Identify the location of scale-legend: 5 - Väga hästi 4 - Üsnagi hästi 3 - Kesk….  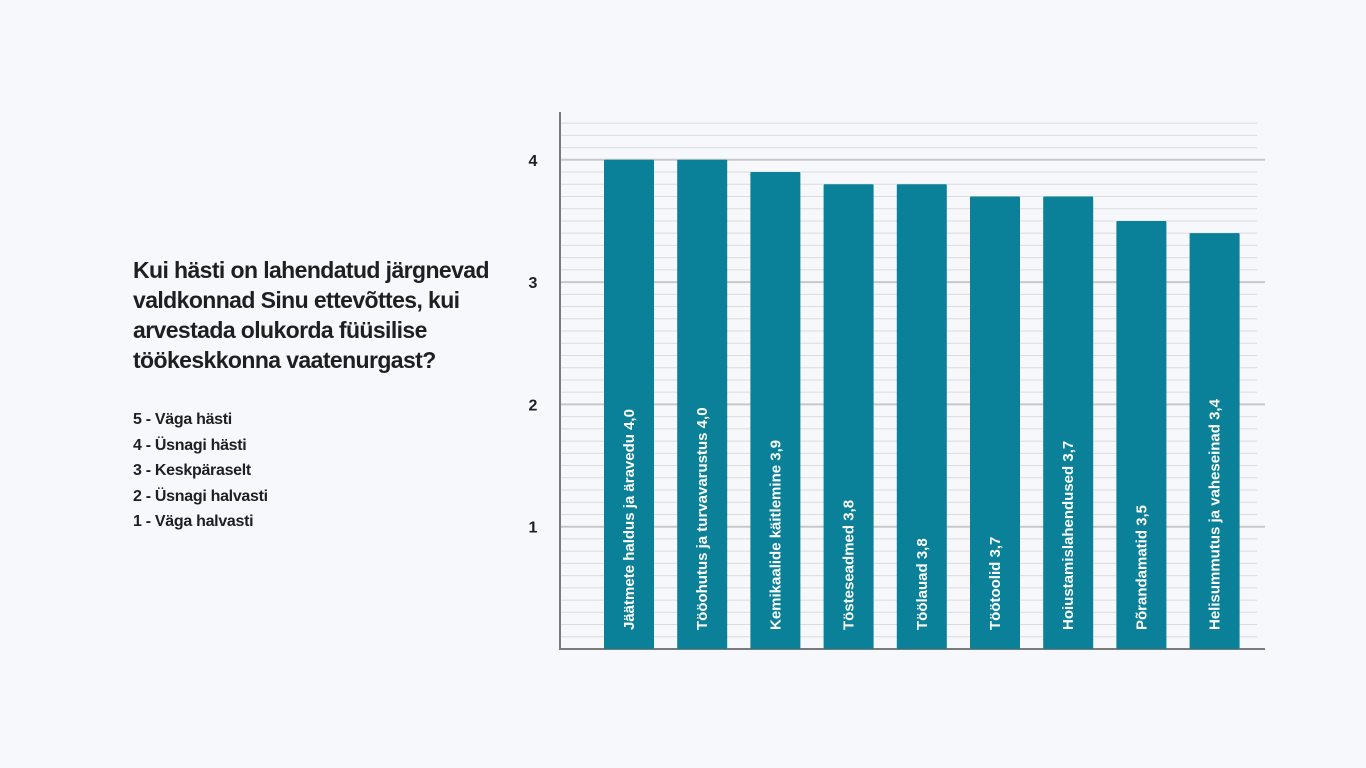
(200, 471).